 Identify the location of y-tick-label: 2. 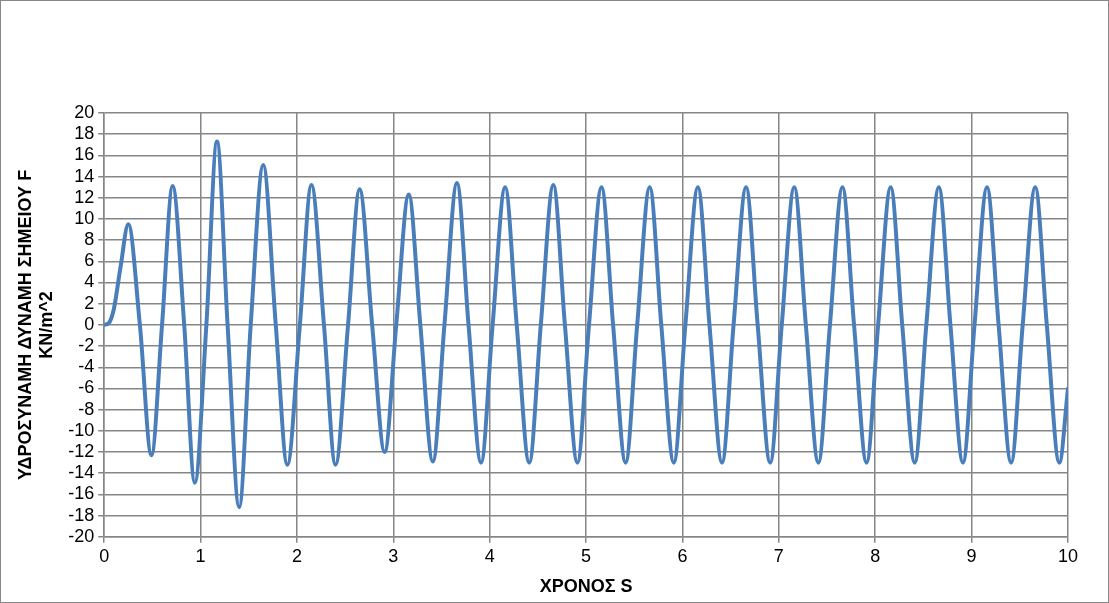
(89, 302).